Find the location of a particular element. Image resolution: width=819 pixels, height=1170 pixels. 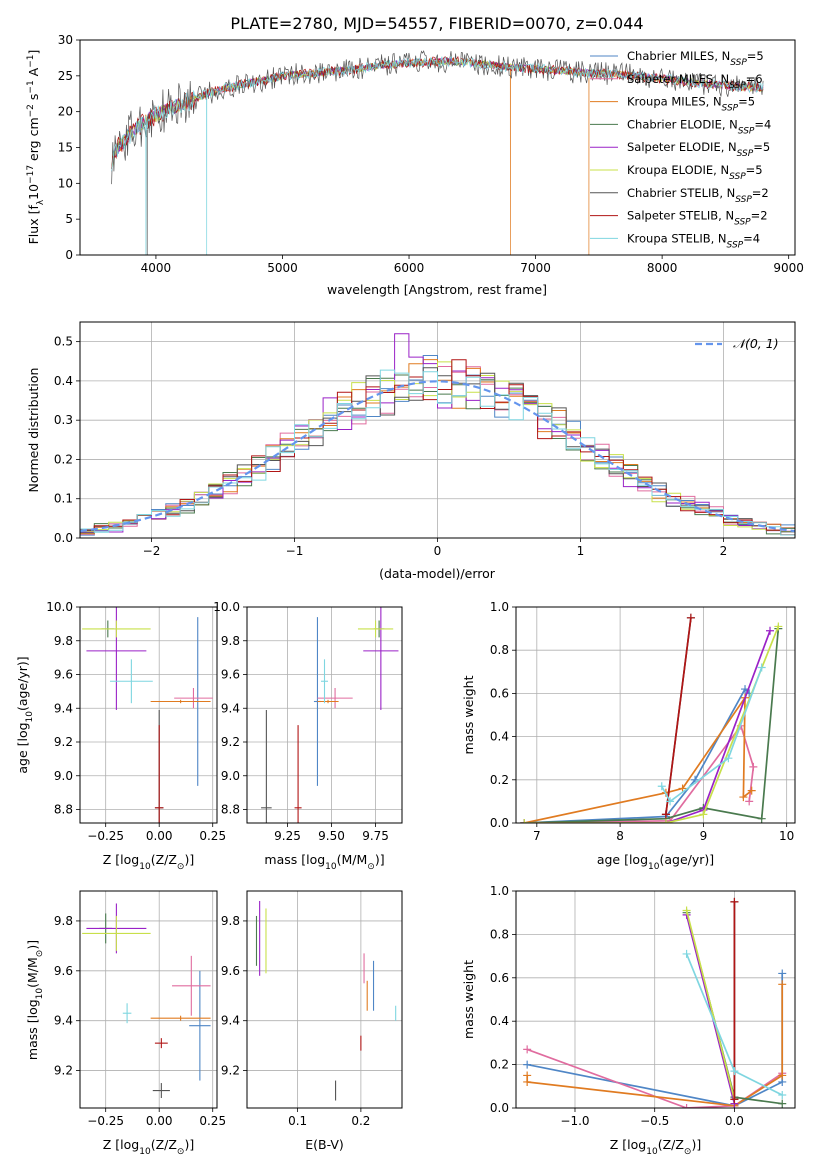

x-tick-label: 8000 is located at coordinates (662, 268).